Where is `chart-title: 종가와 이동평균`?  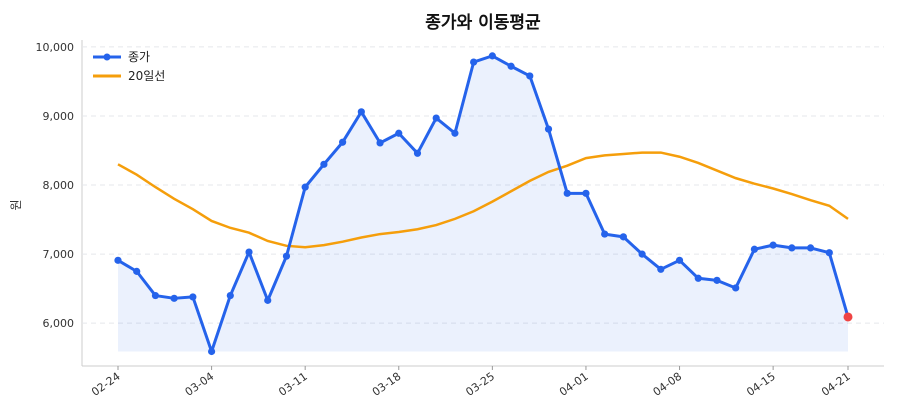
chart-title: 종가와 이동평균 is located at coordinates (483, 23).